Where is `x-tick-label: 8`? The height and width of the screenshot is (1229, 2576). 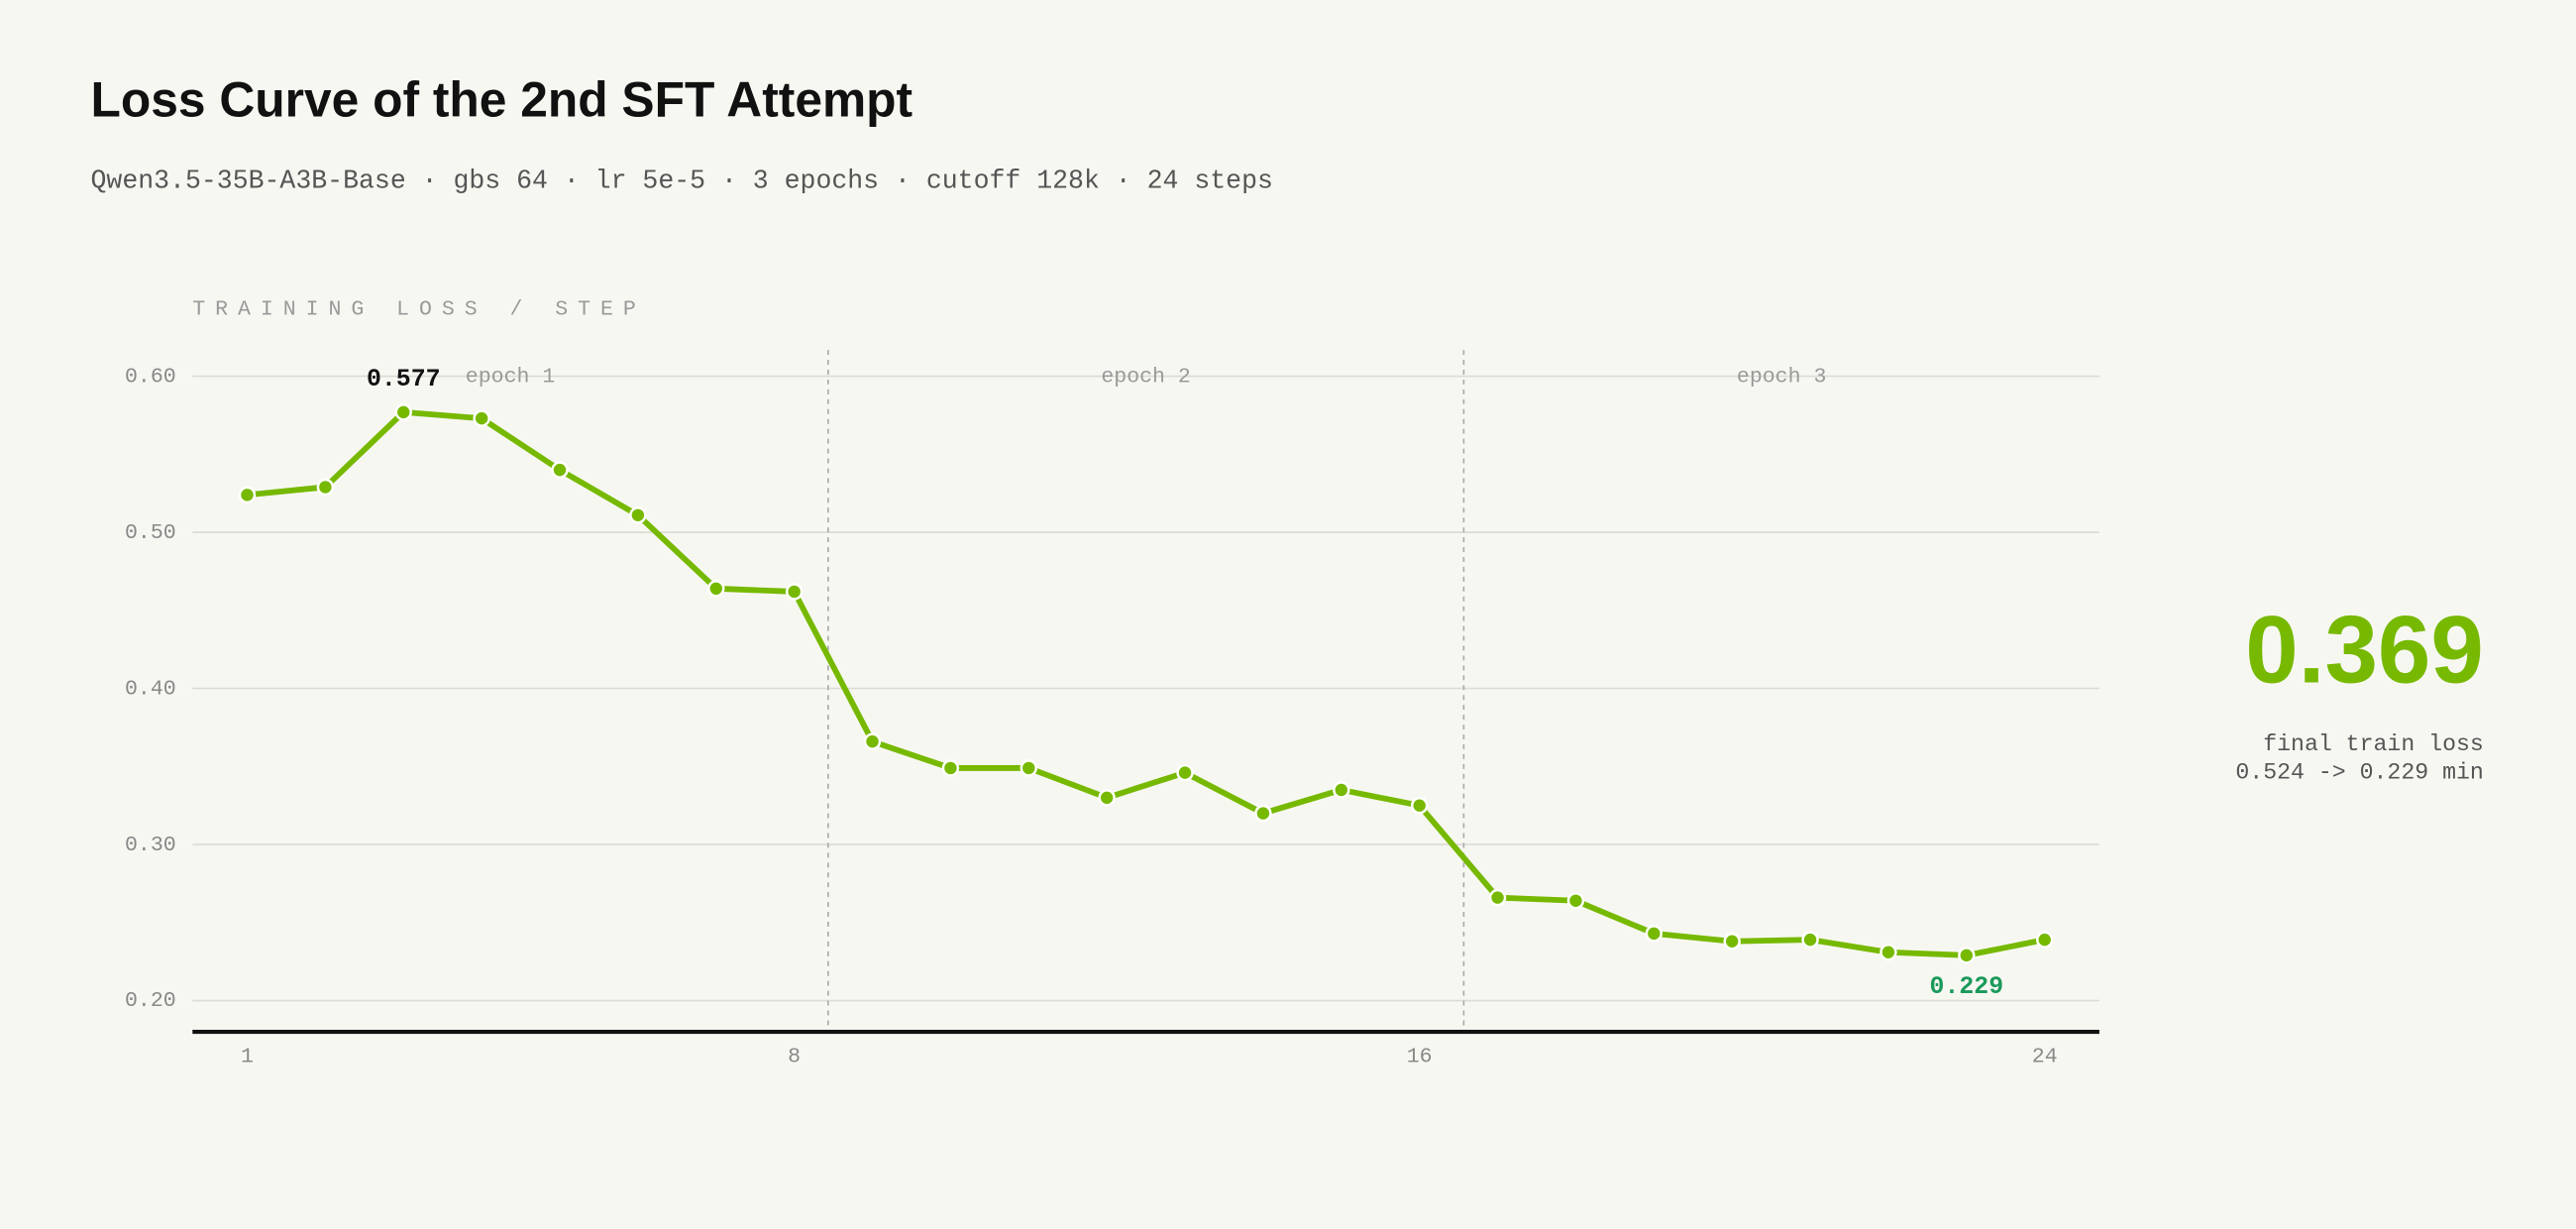
x-tick-label: 8 is located at coordinates (794, 1057).